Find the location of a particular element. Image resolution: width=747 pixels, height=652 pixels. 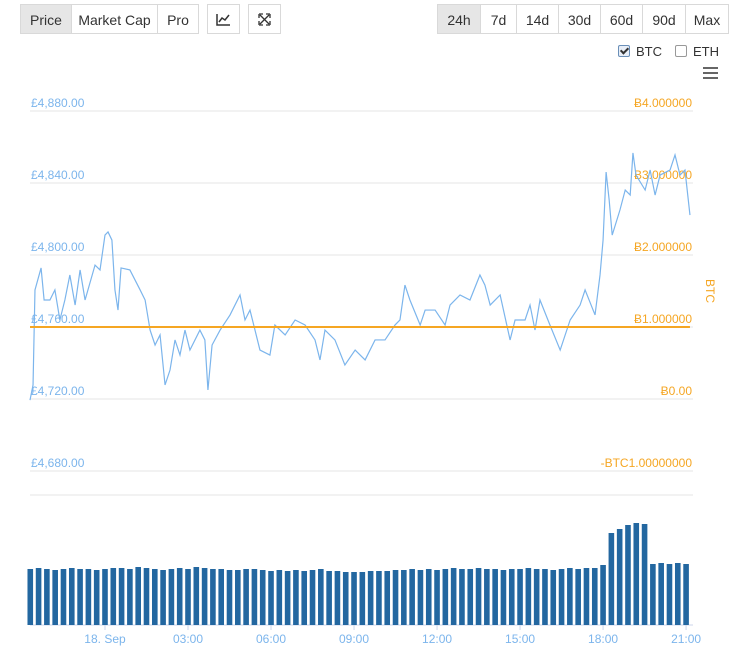

menu-icon is located at coordinates (710, 73).